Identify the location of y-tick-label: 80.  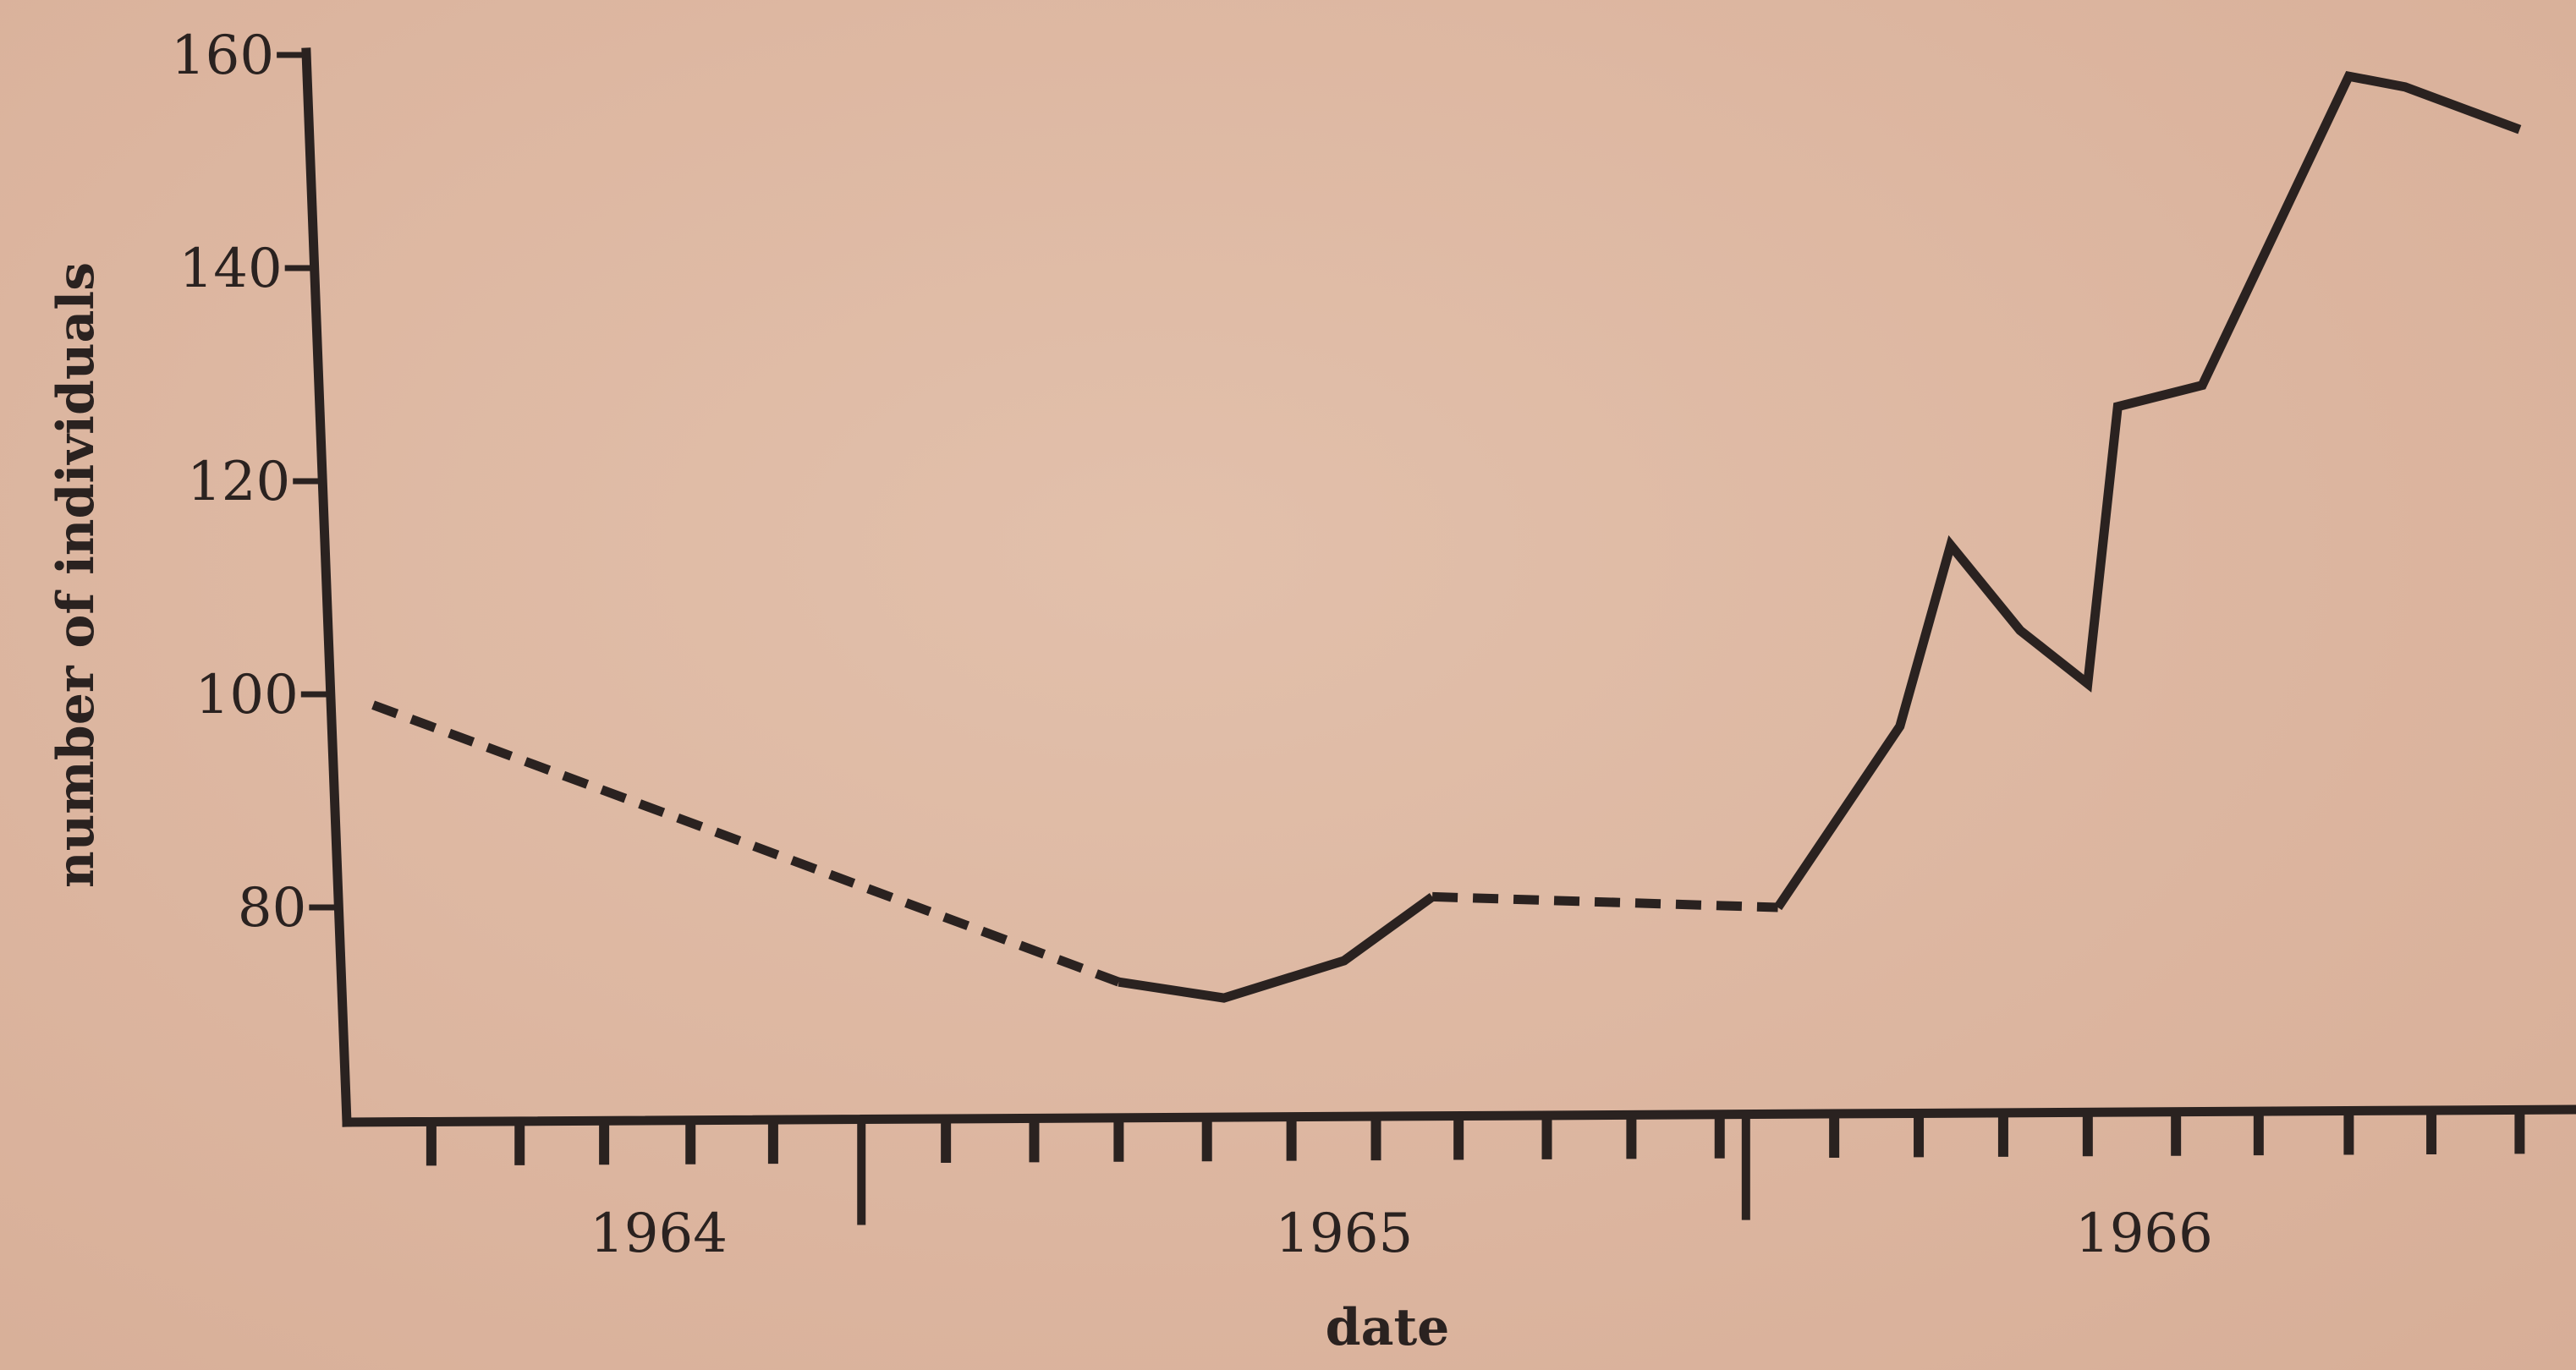
(272, 909).